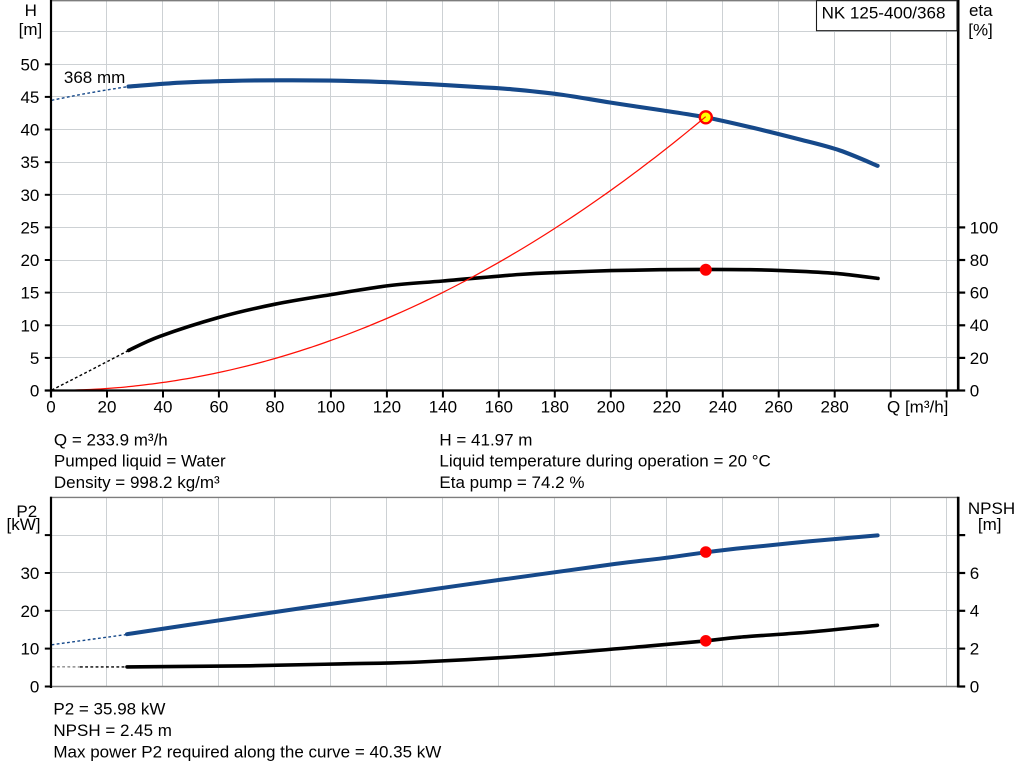 This screenshot has width=1024, height=781. I want to click on svg-text: Eta pump = 74.2 %, so click(511, 482).